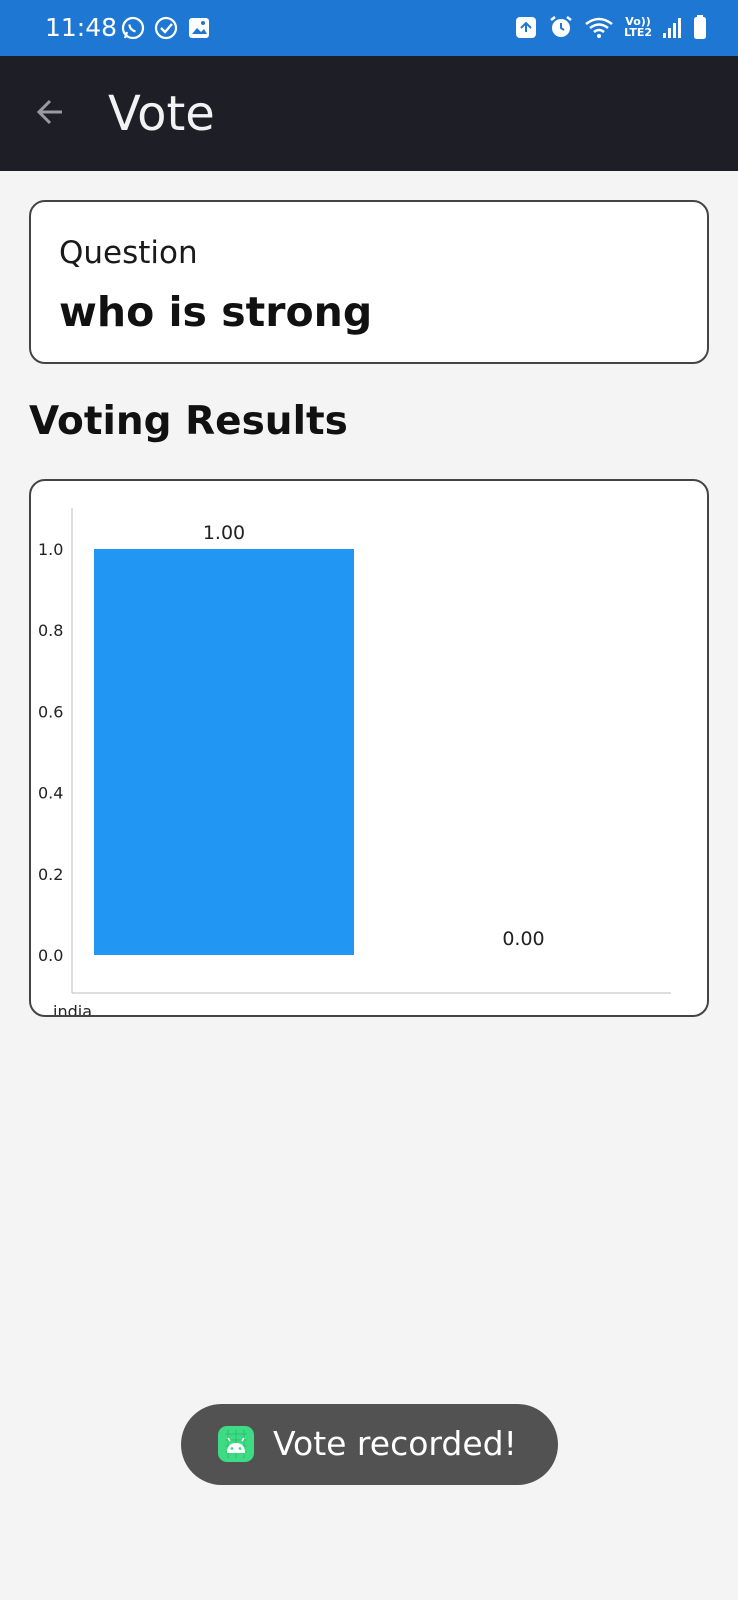  Describe the element at coordinates (236, 1444) in the screenshot. I see `android-icon` at that location.